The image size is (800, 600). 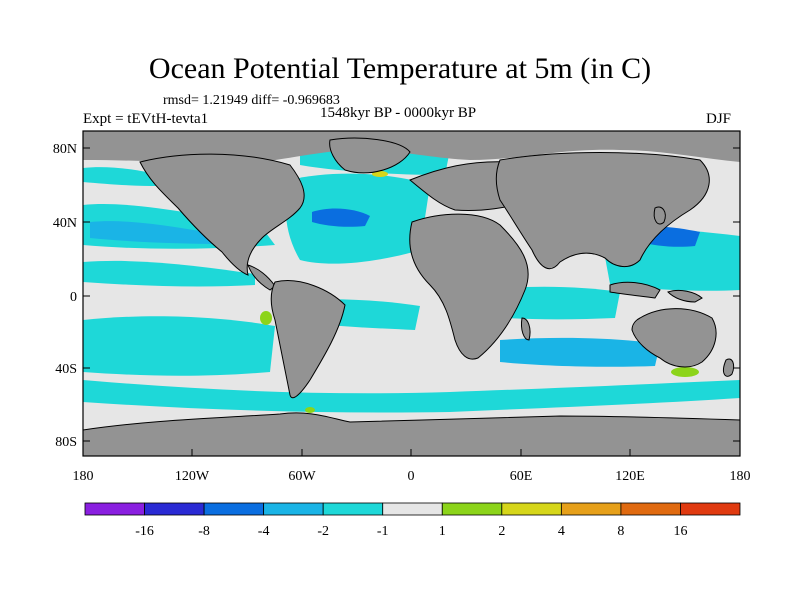 What do you see at coordinates (580, 352) in the screenshot?
I see `south-indian-cool` at bounding box center [580, 352].